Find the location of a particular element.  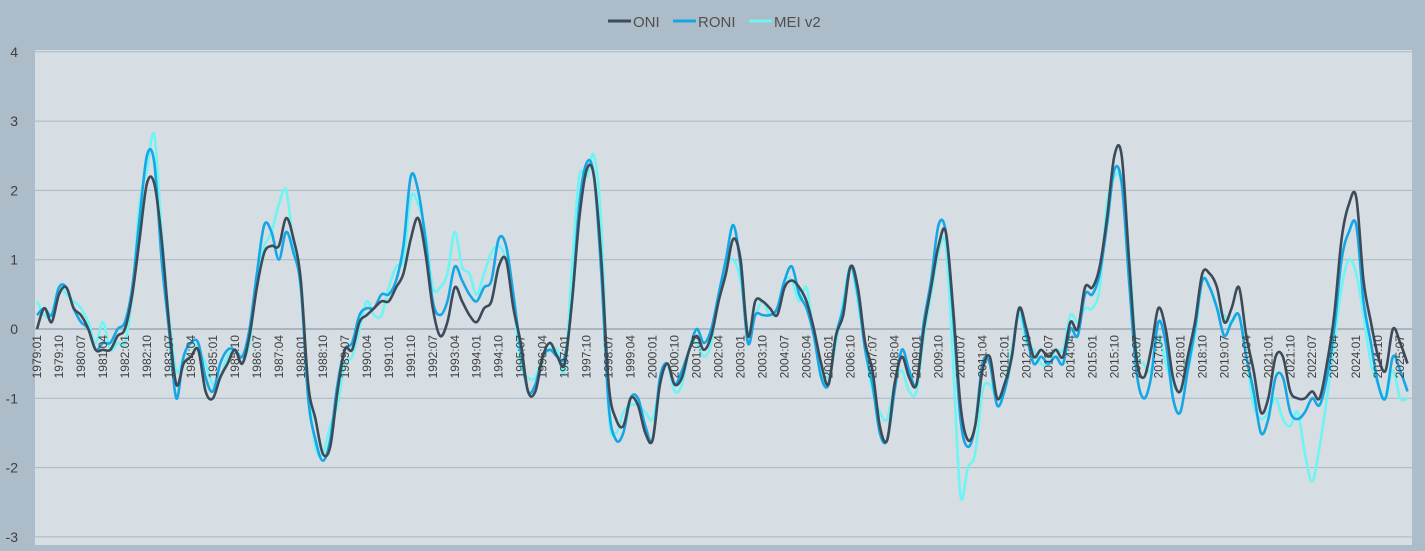

x-tick-label: 1996:04 is located at coordinates (543, 357).